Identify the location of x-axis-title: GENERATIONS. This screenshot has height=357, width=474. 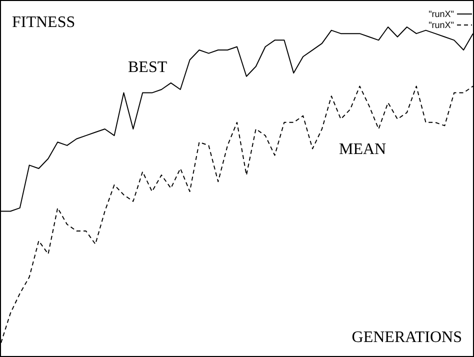
(407, 337).